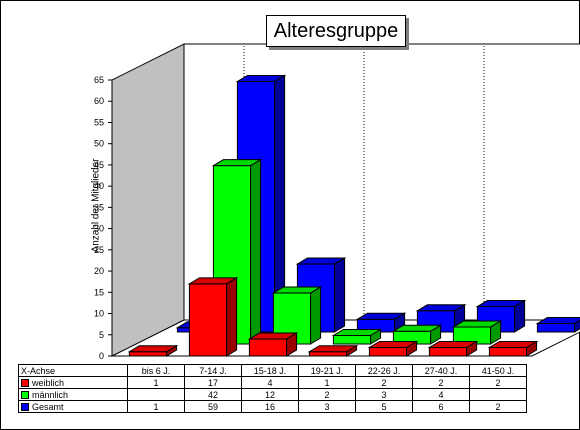  What do you see at coordinates (498, 370) in the screenshot?
I see `category-label: 41-50 J.` at bounding box center [498, 370].